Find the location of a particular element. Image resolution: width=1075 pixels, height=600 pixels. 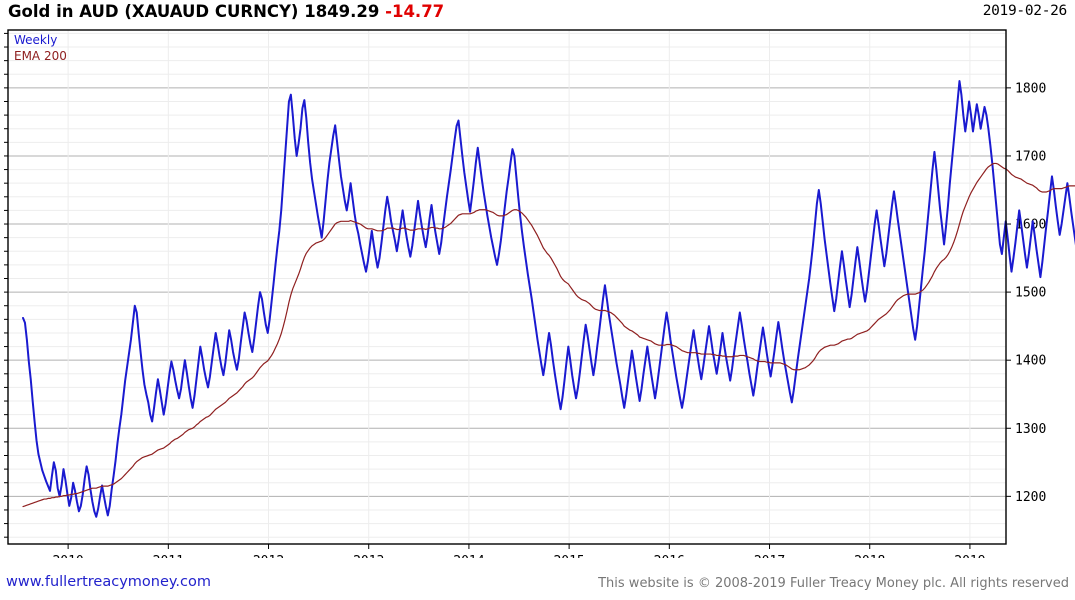

y-axis-label: 1600 is located at coordinates (1030, 225).